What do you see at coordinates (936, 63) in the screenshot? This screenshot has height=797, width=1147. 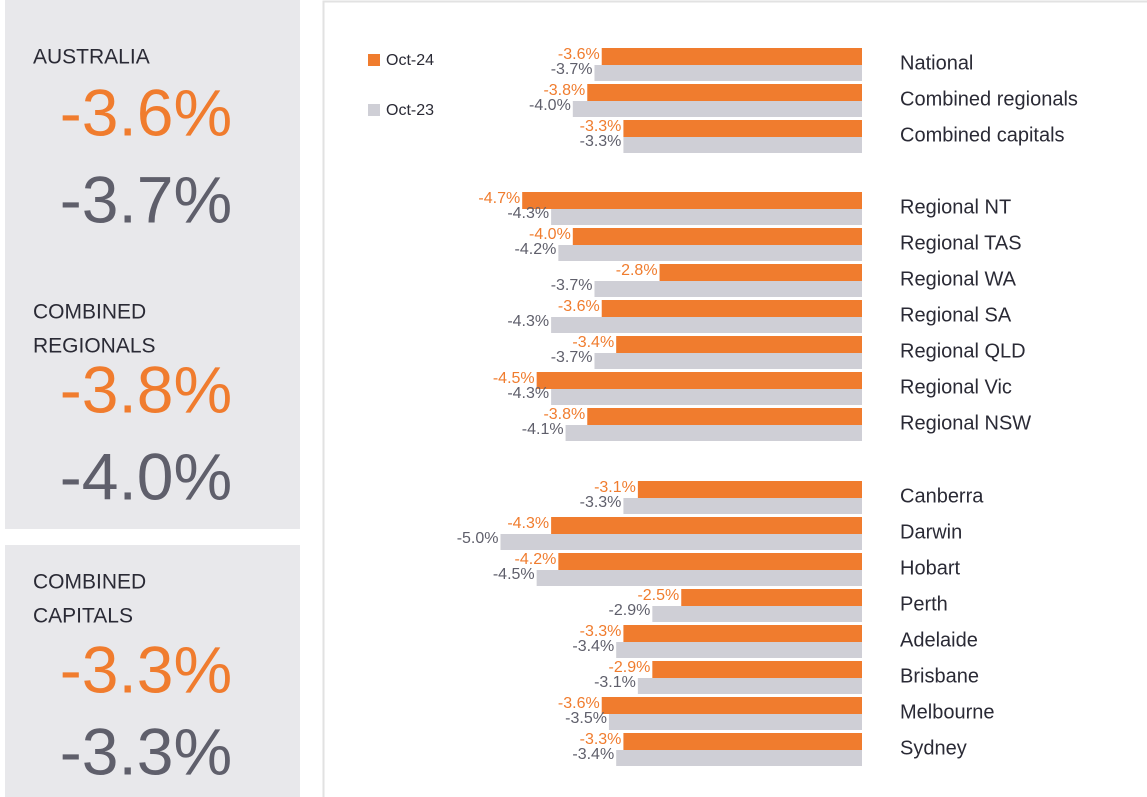 I see `category-label: National` at bounding box center [936, 63].